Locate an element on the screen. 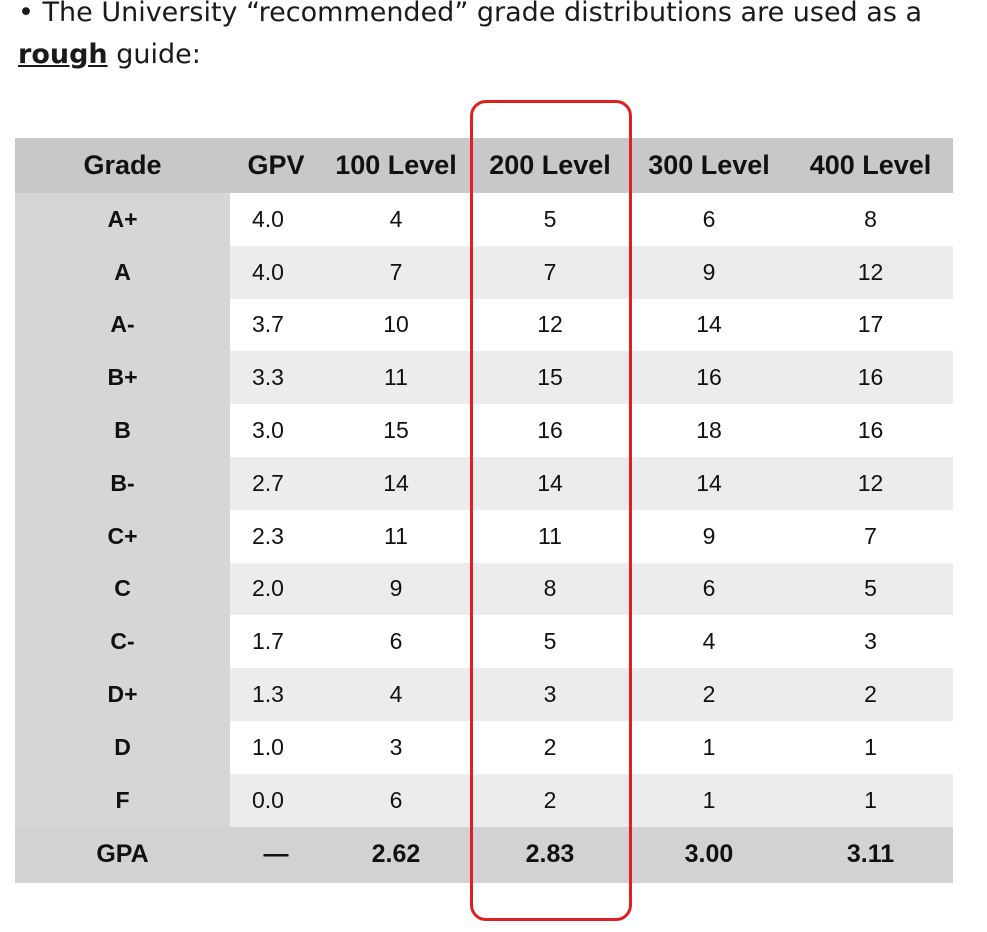 This screenshot has height=932, width=987. level-300-cell: 4 is located at coordinates (709, 642).